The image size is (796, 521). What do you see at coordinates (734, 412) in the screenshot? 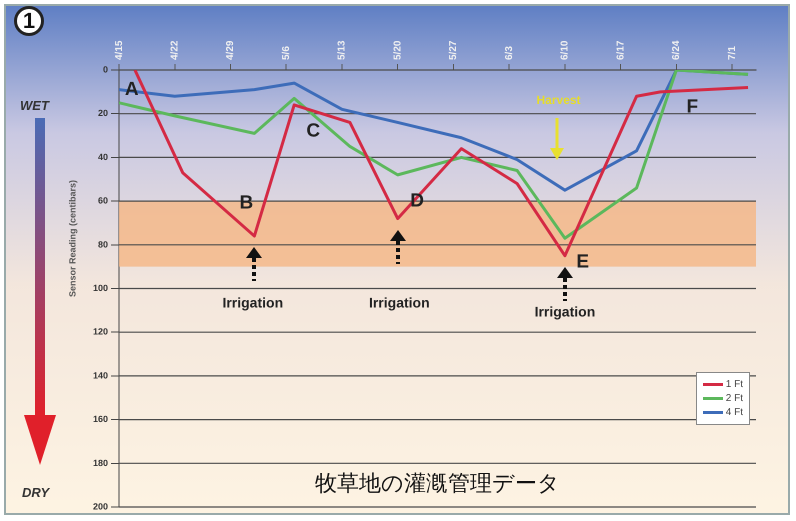
I see `legend-label: 4 Ft` at bounding box center [734, 412].